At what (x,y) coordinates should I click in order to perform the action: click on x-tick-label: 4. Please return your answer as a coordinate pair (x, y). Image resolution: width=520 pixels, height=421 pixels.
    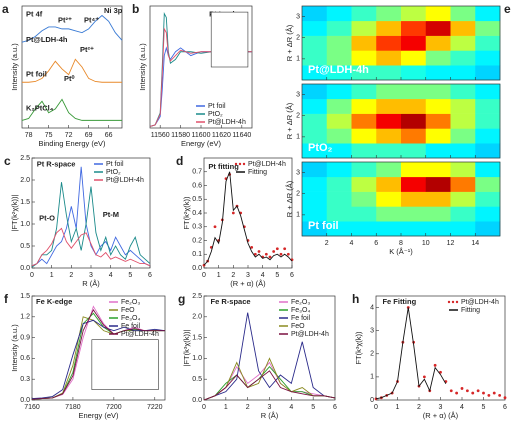
    Looking at the image, I should click on (291, 407).